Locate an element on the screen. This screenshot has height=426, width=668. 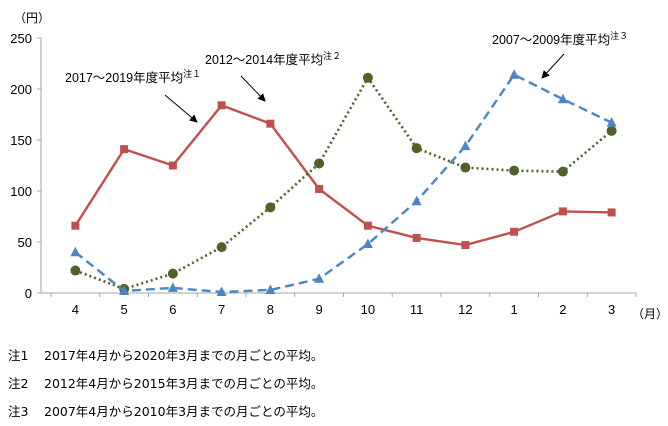
arrow-2017-2019 is located at coordinates (181, 108).